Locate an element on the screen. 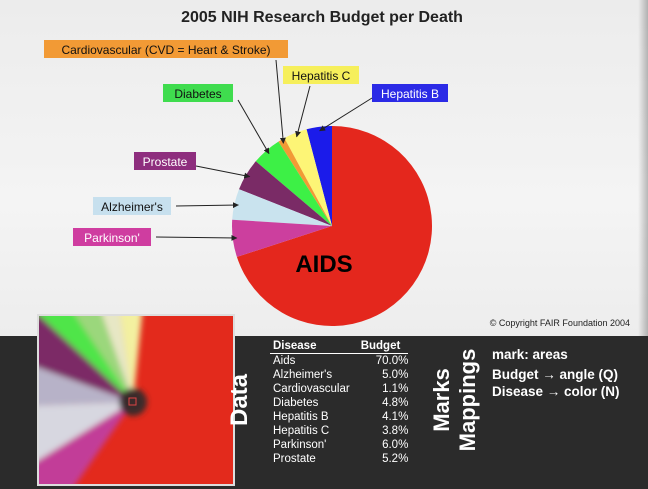 This screenshot has height=489, width=648. budget-cell: 3.8% is located at coordinates (395, 431).